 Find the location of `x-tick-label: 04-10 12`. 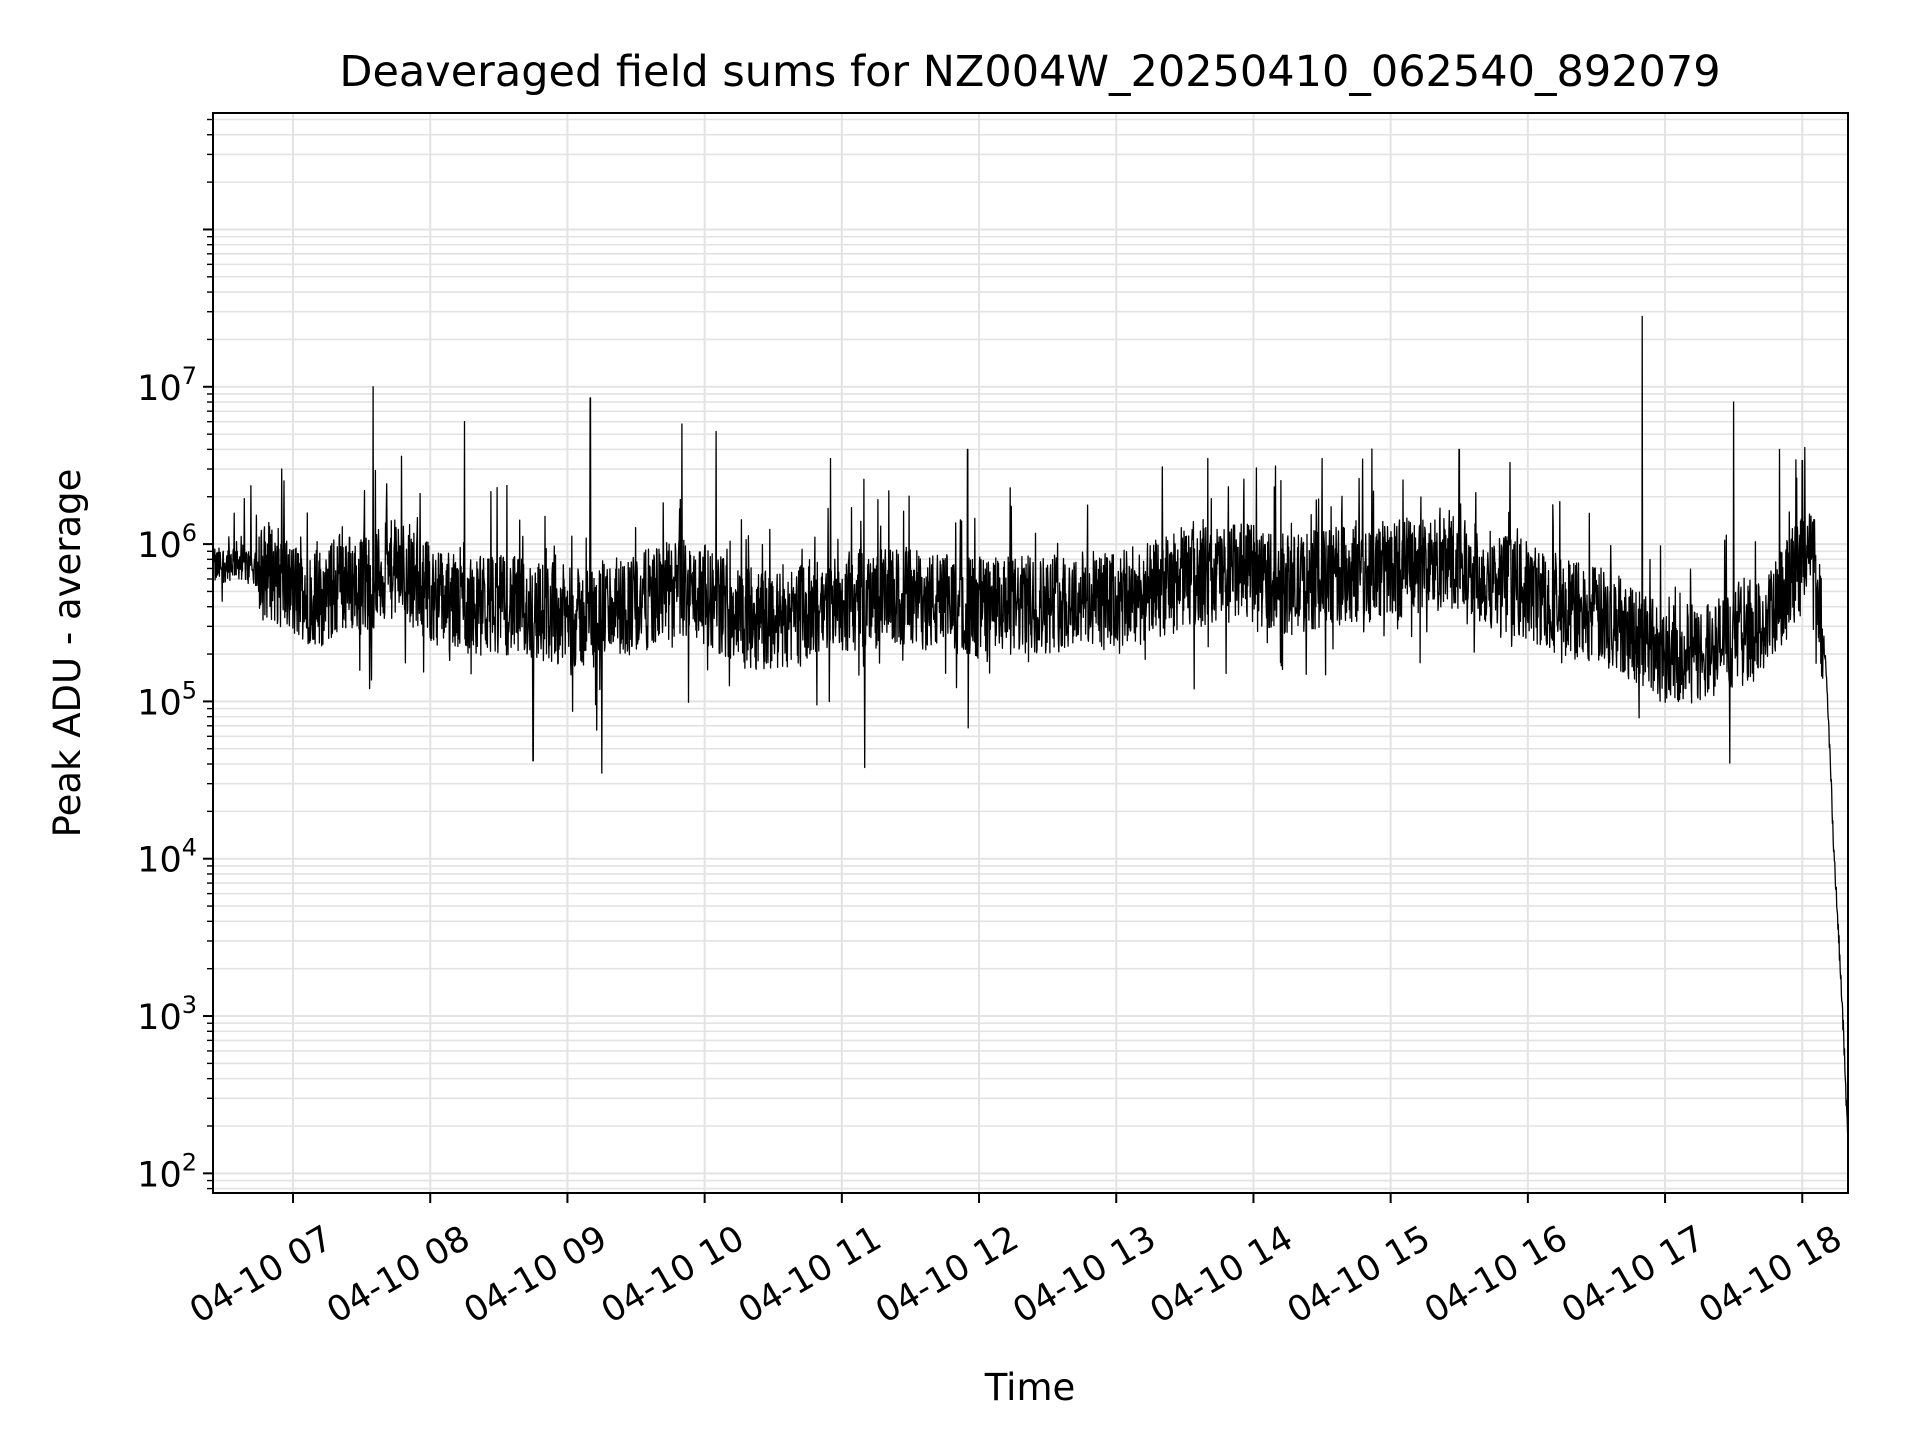

x-tick-label: 04-10 12 is located at coordinates (947, 1274).